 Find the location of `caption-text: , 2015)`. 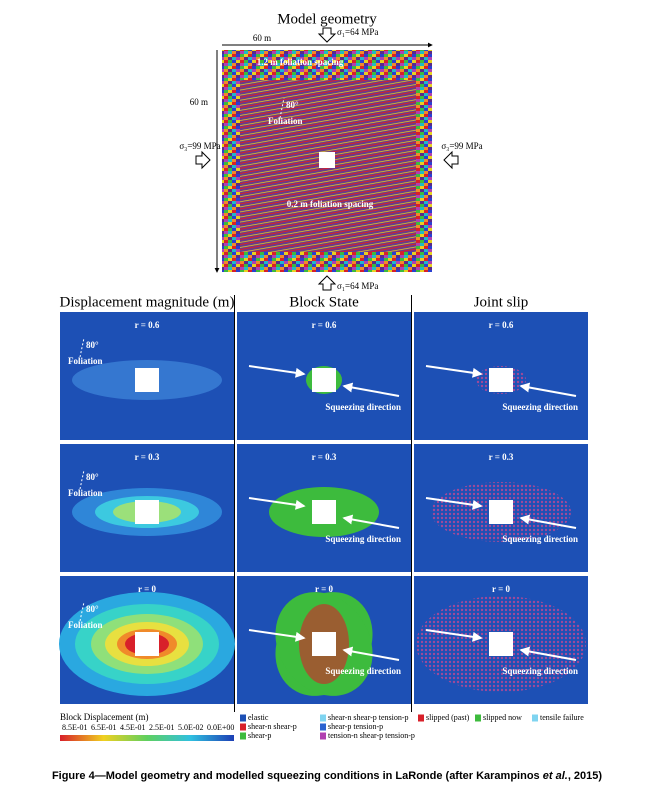

caption-text: , 2015) is located at coordinates (585, 776).